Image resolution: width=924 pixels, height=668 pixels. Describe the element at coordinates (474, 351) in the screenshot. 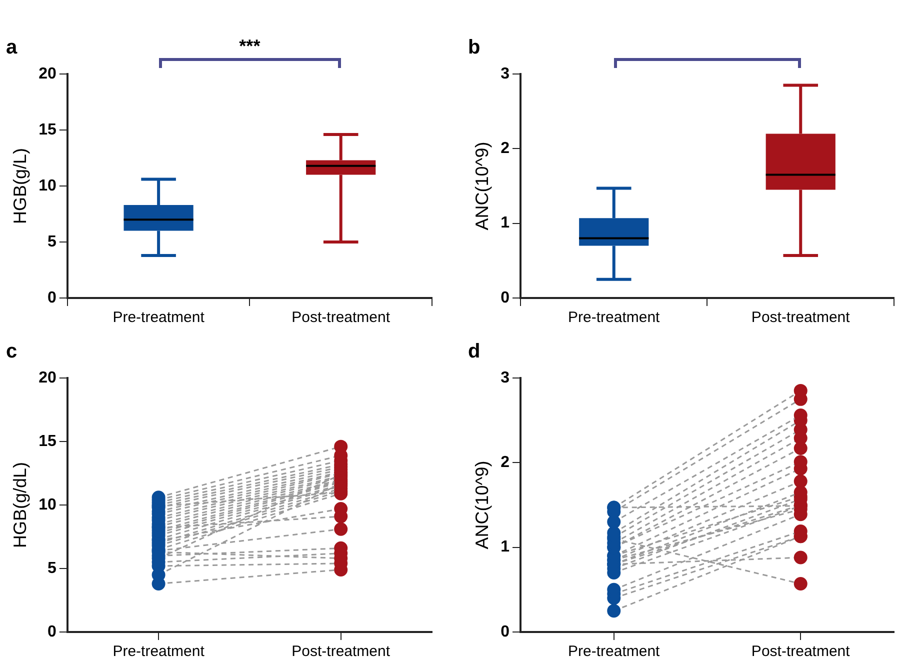

I see `chart-title: d` at that location.